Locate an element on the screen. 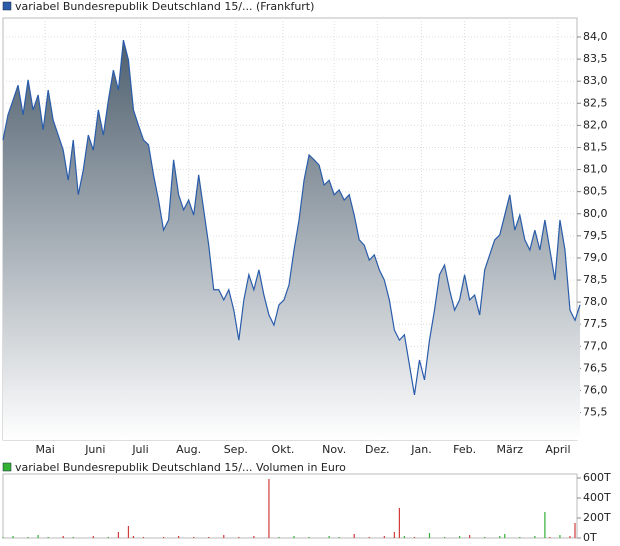 Image resolution: width=620 pixels, height=546 pixels. y-tick-label: 77,0 is located at coordinates (595, 345).